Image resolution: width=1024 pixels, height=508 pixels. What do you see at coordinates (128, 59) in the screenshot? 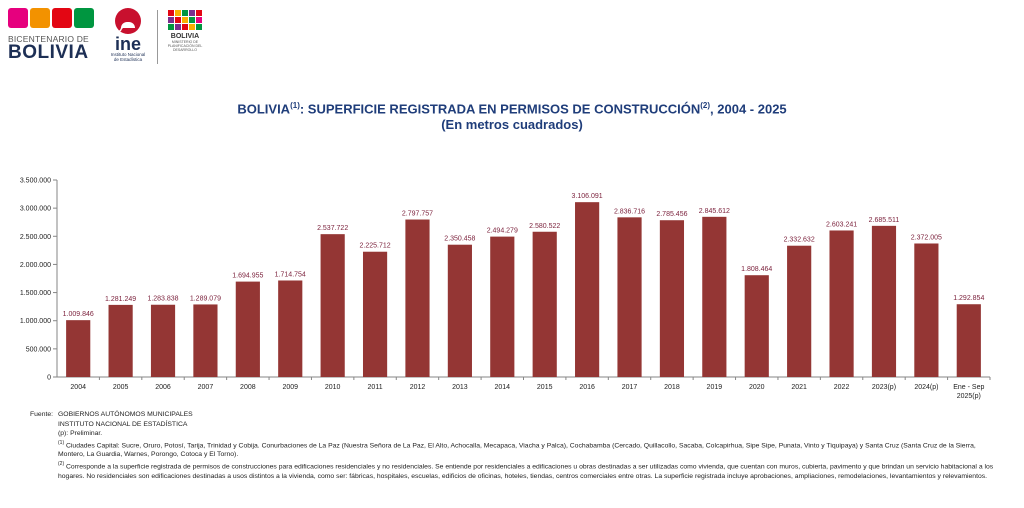
I see `ine-sub-2: de Estadística` at bounding box center [128, 59].